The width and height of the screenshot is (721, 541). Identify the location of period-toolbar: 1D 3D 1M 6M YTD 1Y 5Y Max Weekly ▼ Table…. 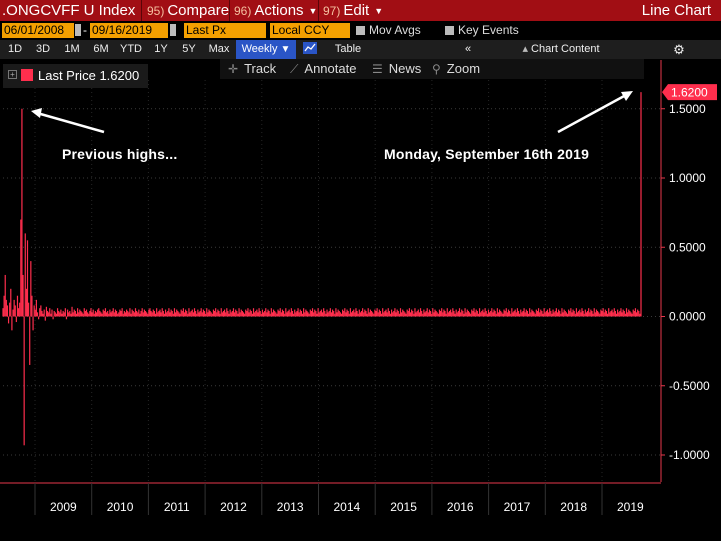
(360, 49).